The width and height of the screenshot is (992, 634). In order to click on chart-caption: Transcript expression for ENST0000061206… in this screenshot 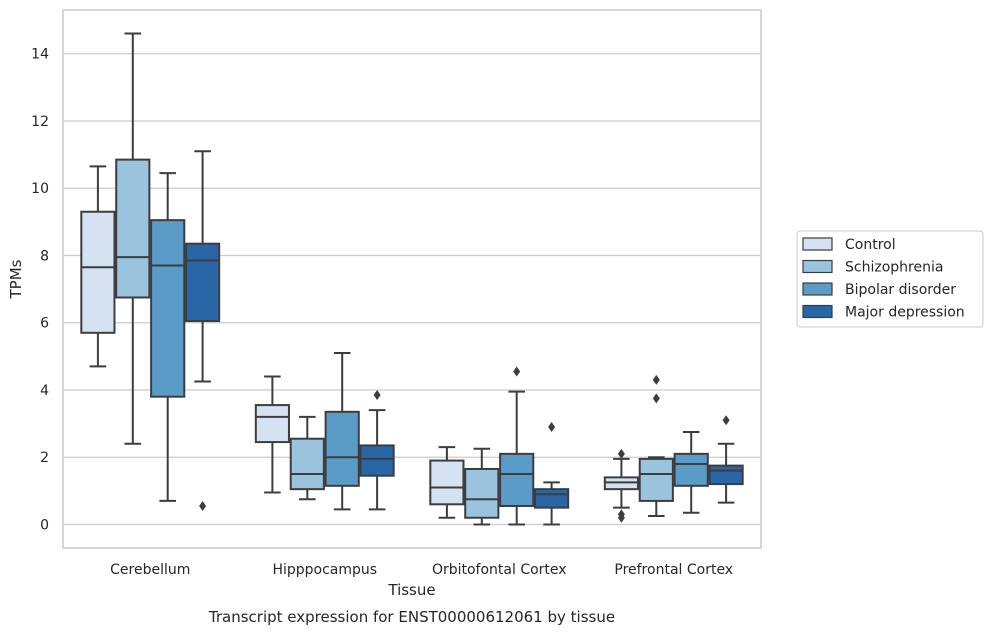, I will do `click(411, 617)`.